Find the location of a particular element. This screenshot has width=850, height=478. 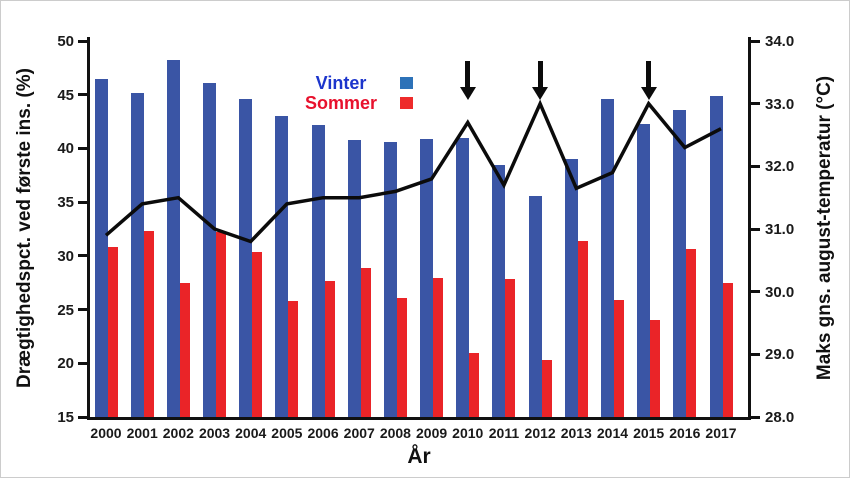

bar-vinter-2004 is located at coordinates (246, 258).